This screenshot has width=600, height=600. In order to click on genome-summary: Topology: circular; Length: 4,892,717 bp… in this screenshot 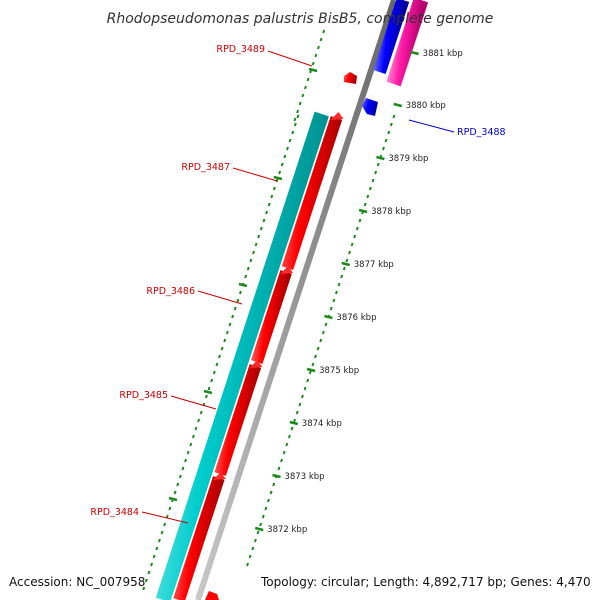, I will do `click(425, 582)`.